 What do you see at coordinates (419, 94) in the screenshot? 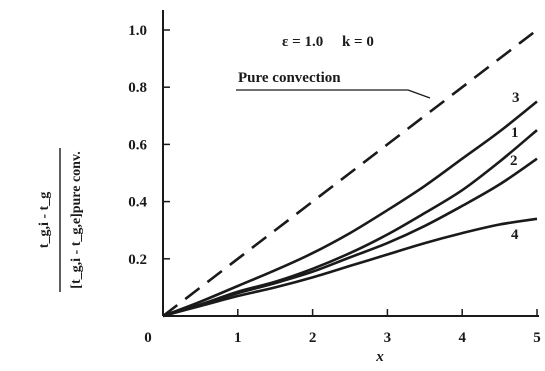
I see `pure-convection-leader-tip` at bounding box center [419, 94].